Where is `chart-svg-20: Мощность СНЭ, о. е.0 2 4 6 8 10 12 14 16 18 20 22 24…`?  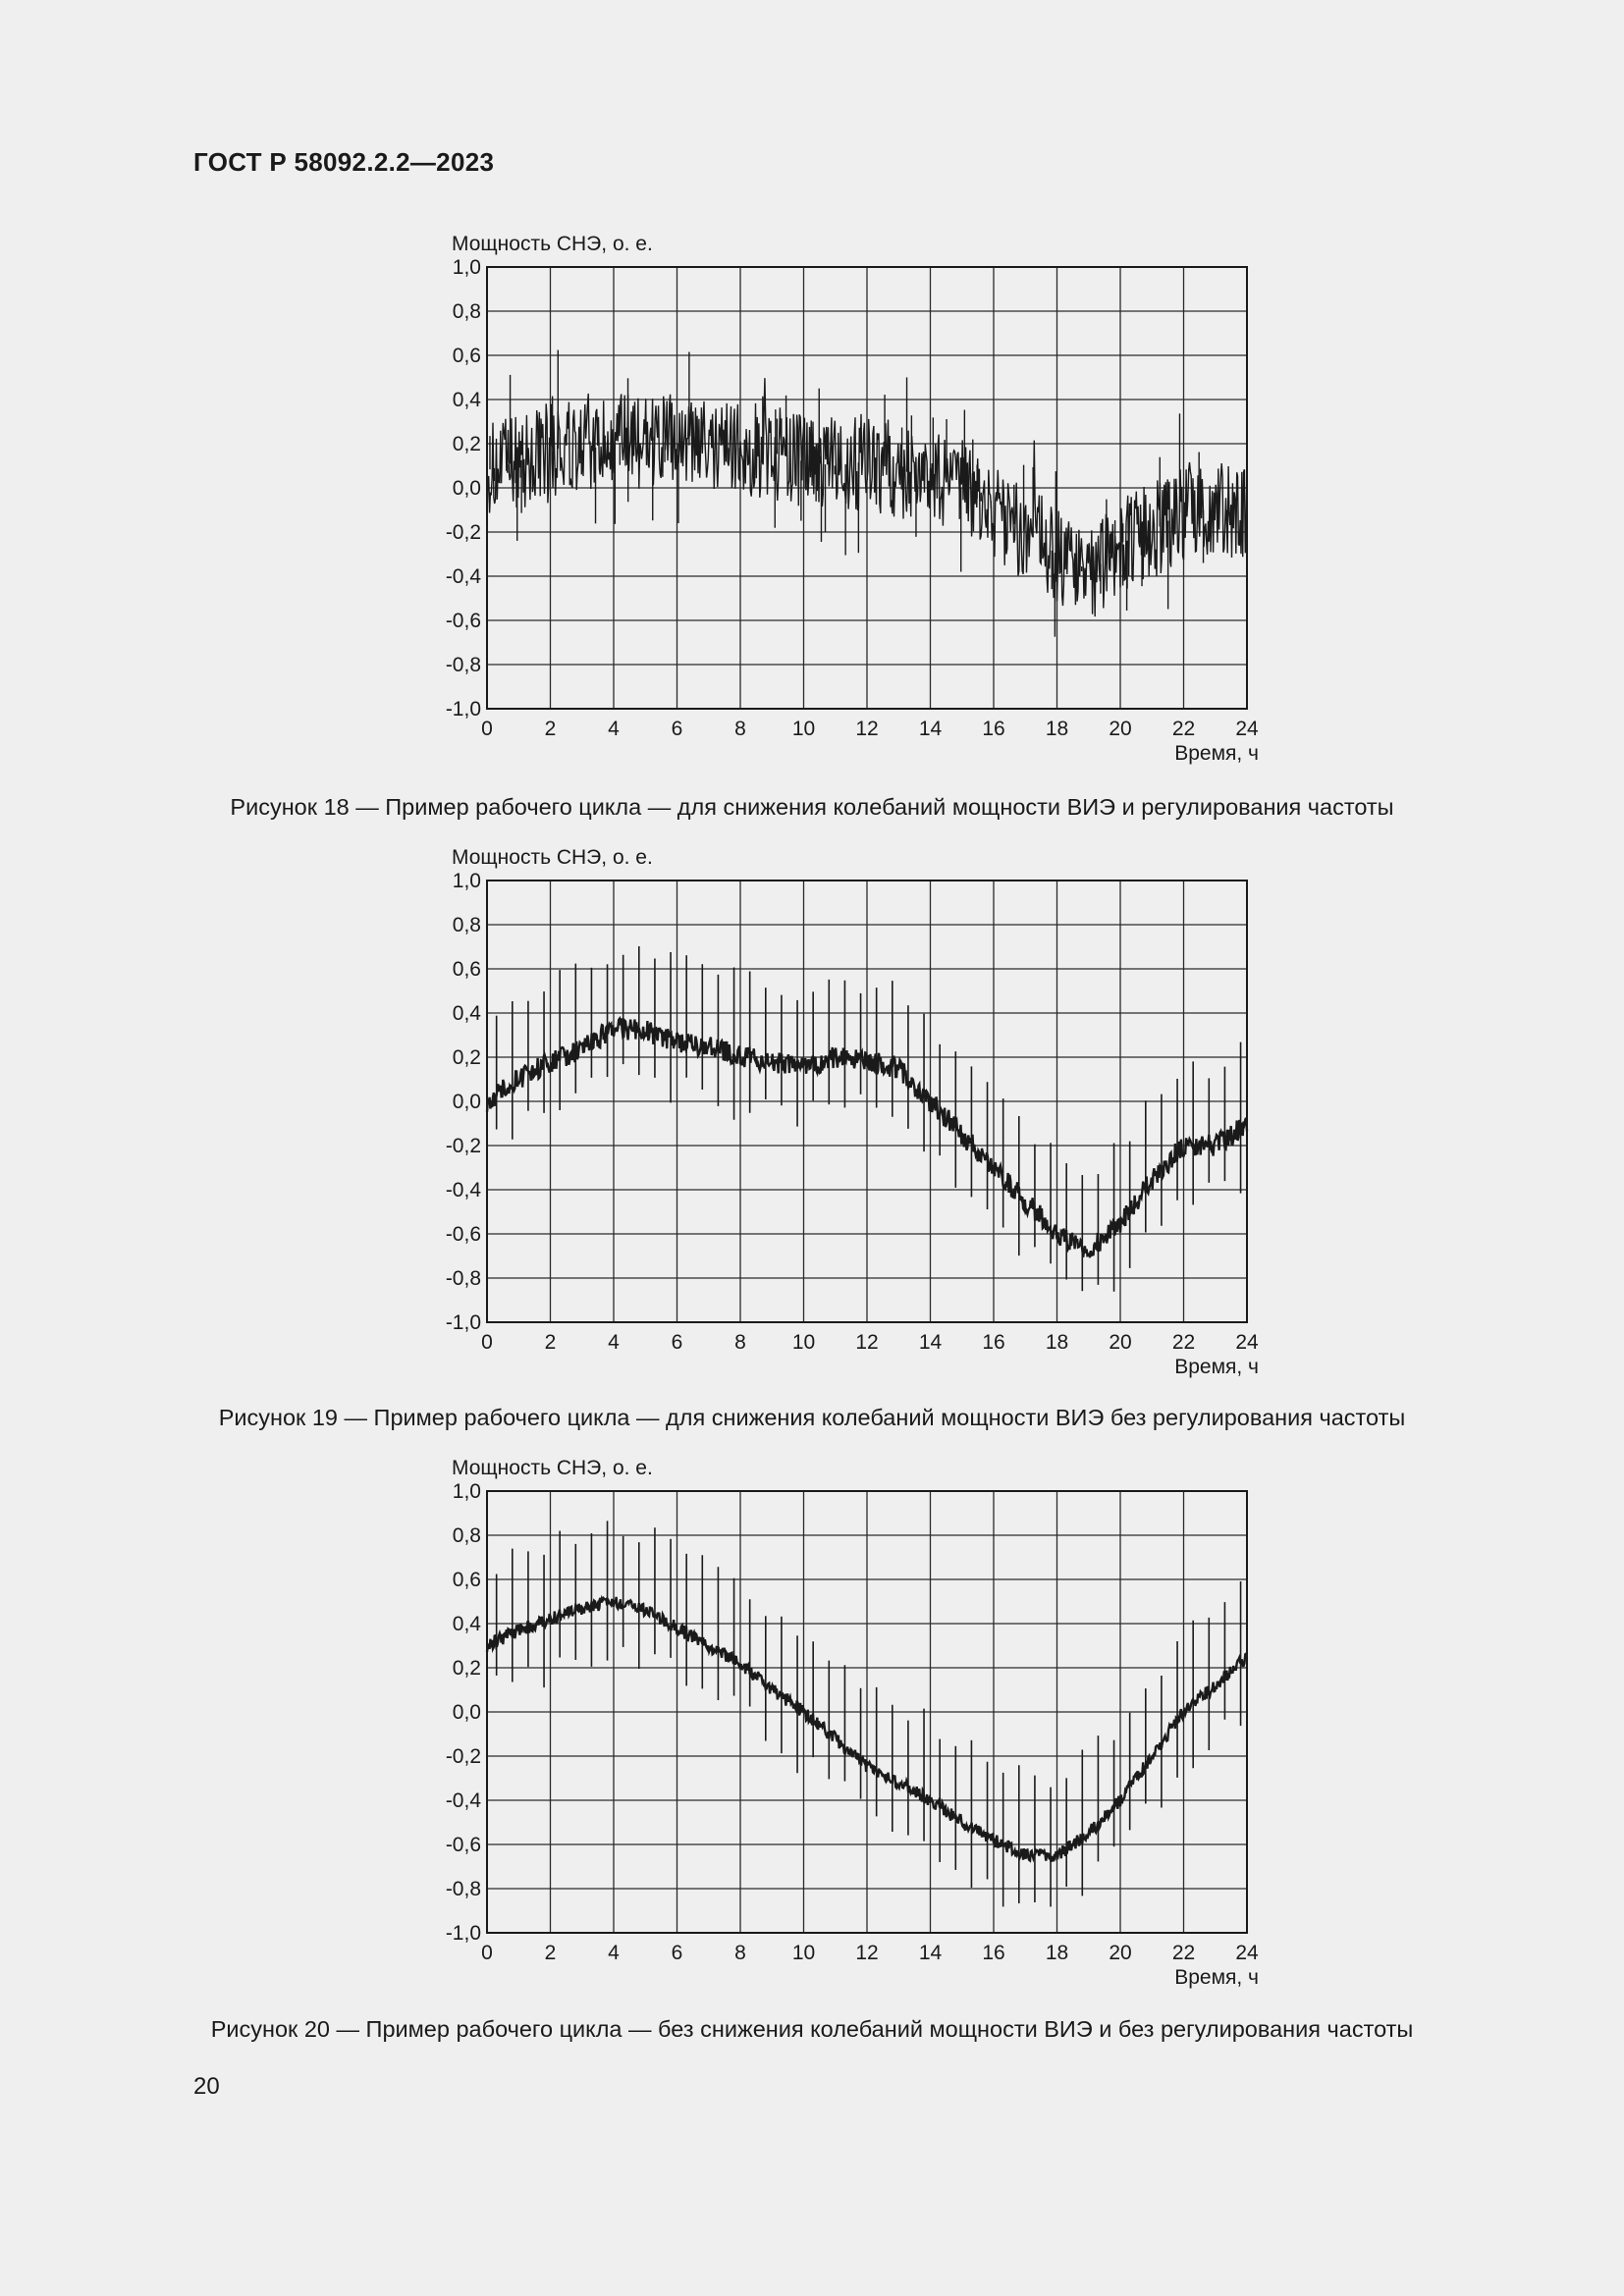 chart-svg-20: Мощность СНЭ, о. е.0 2 4 6 8 10 12 14 16 18 20 22 24… is located at coordinates (852, 1723).